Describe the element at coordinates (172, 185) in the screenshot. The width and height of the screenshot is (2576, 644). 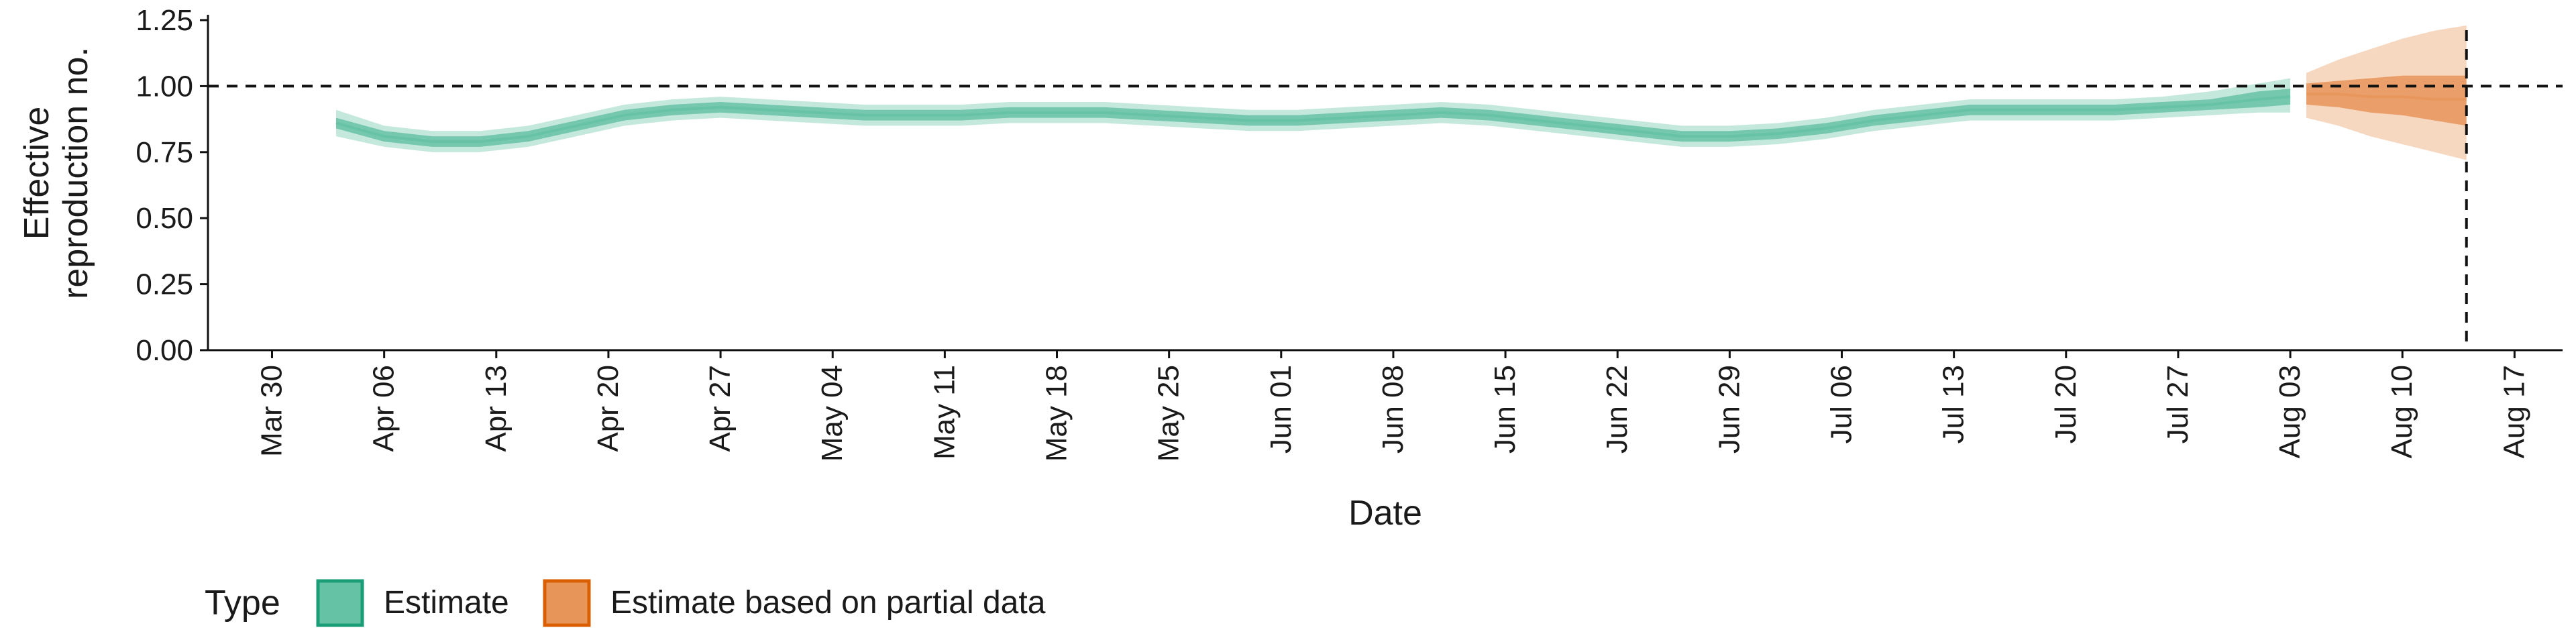
I see `y-axis-ticks: 0.00 0.25 0.50 0.75 1.00 1.25` at that location.